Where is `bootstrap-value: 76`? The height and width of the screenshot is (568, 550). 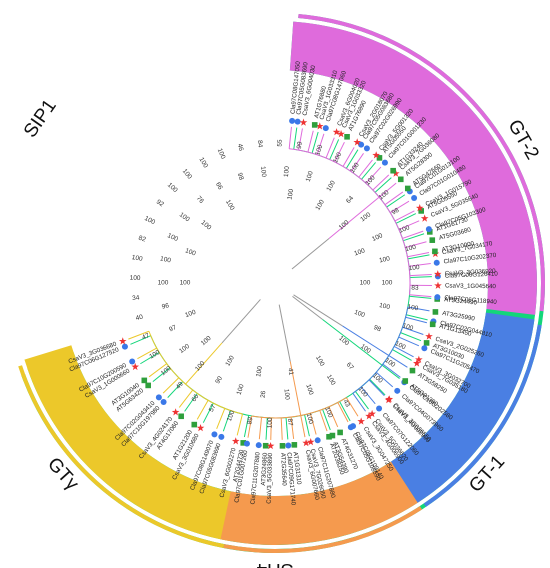
bootstrap-value: 76 is located at coordinates (200, 200).